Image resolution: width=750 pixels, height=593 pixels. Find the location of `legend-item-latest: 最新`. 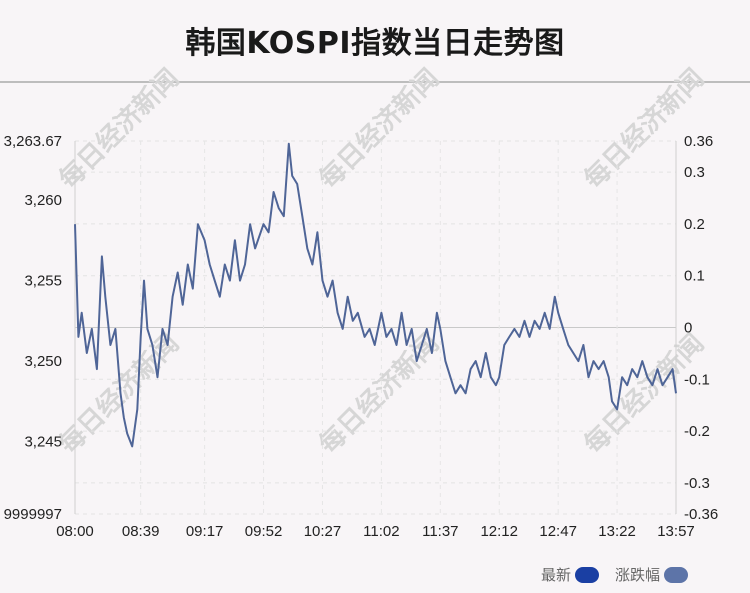

legend-item-latest: 最新 is located at coordinates (570, 574).